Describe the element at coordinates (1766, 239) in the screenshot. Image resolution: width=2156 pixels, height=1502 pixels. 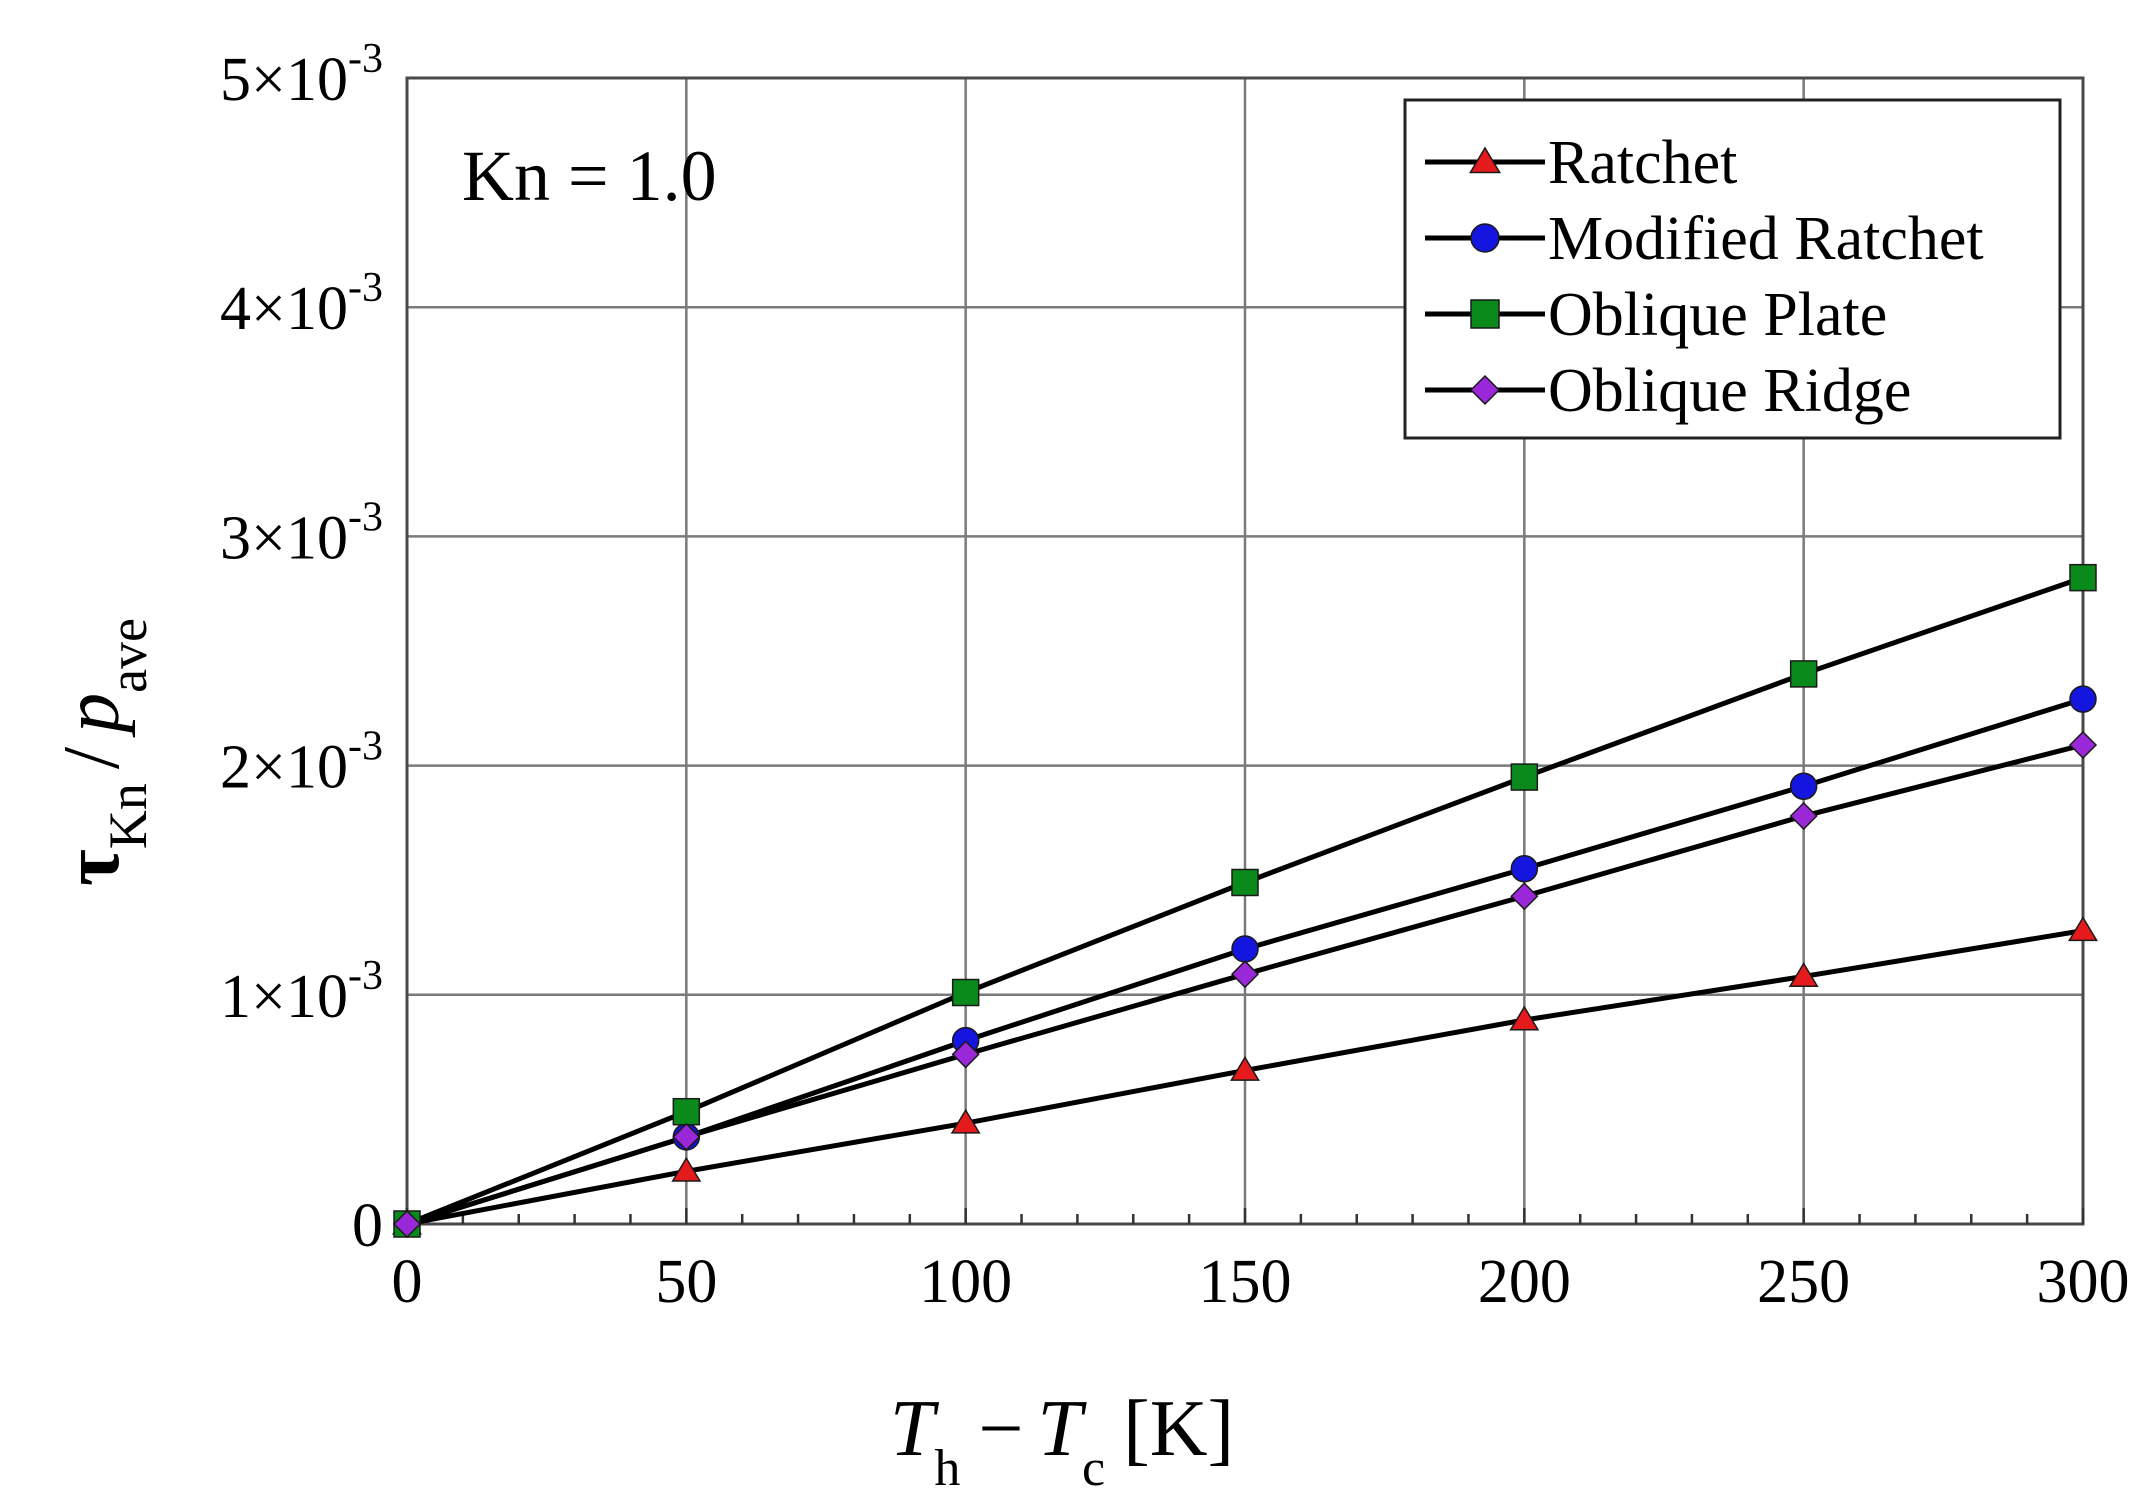
I see `legend-label: Modified Ratchet` at that location.